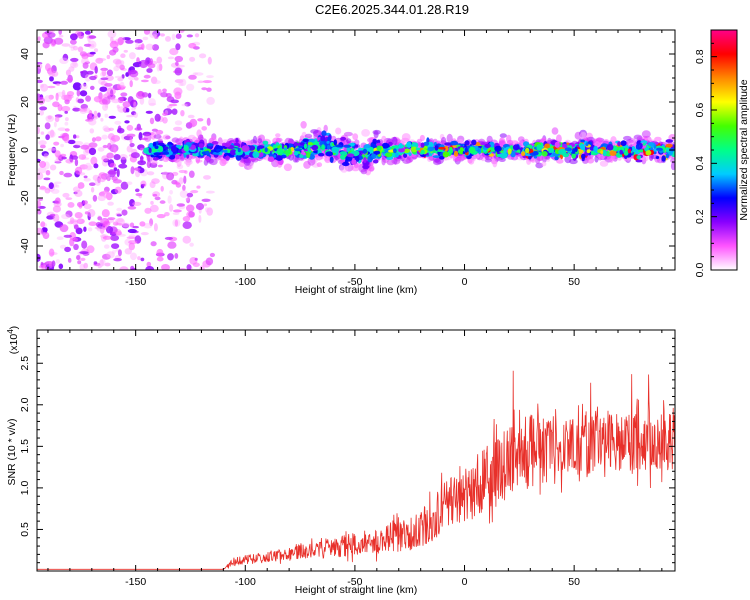  What do you see at coordinates (465, 582) in the screenshot?
I see `snr-x-tick-label: 0` at bounding box center [465, 582].